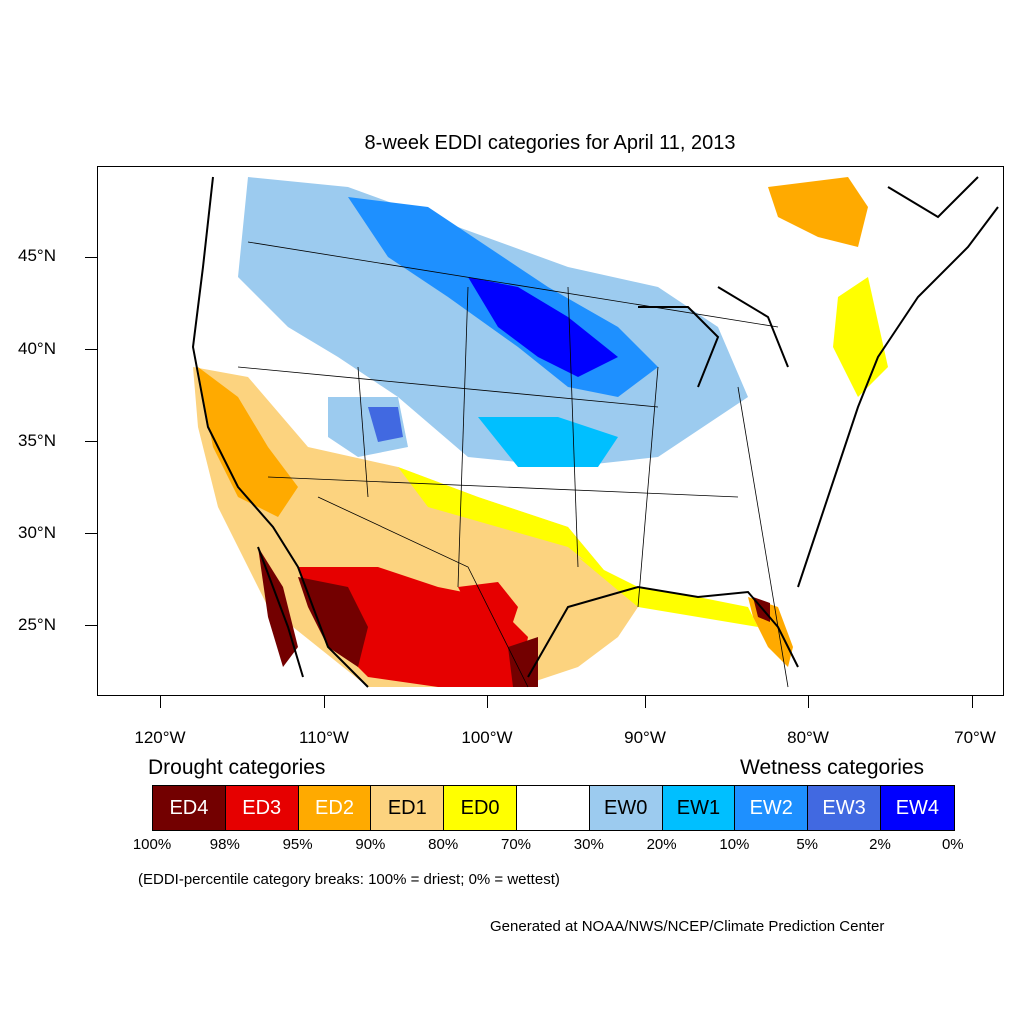 The image size is (1024, 1024). Describe the element at coordinates (237, 767) in the screenshot. I see `drought-heading: Drought categories` at that location.